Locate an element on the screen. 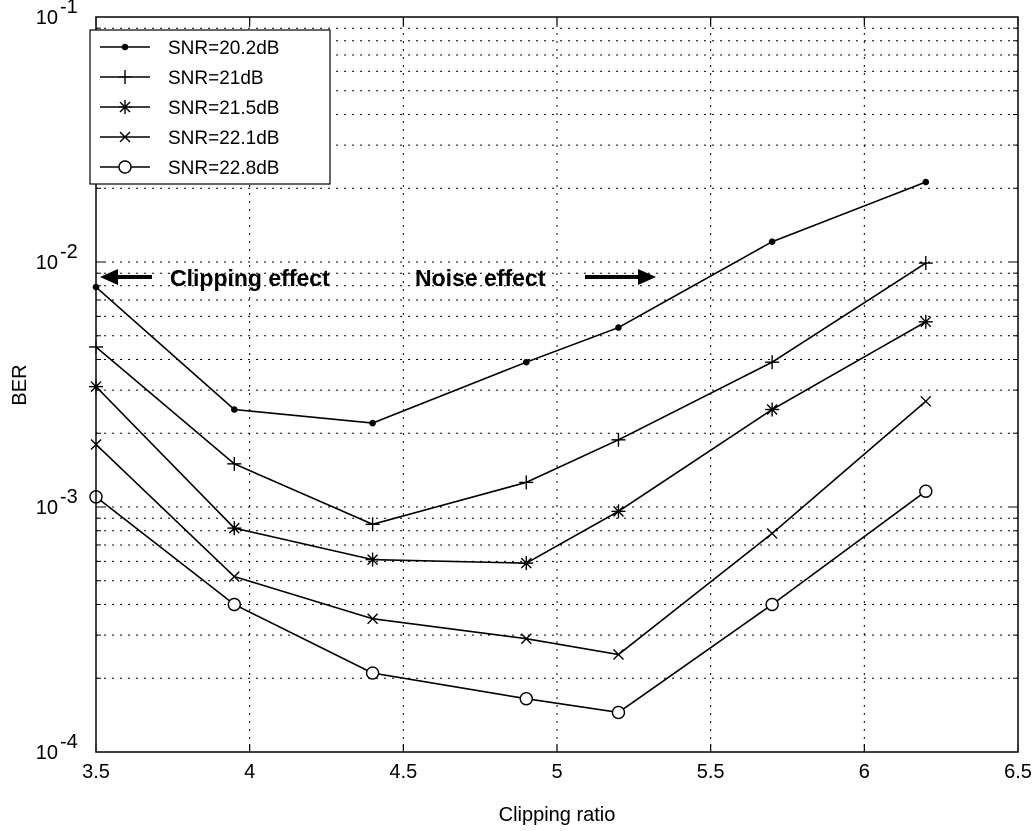 This screenshot has width=1036, height=831. legend-label-3: SNR=21.5dB is located at coordinates (223, 108).